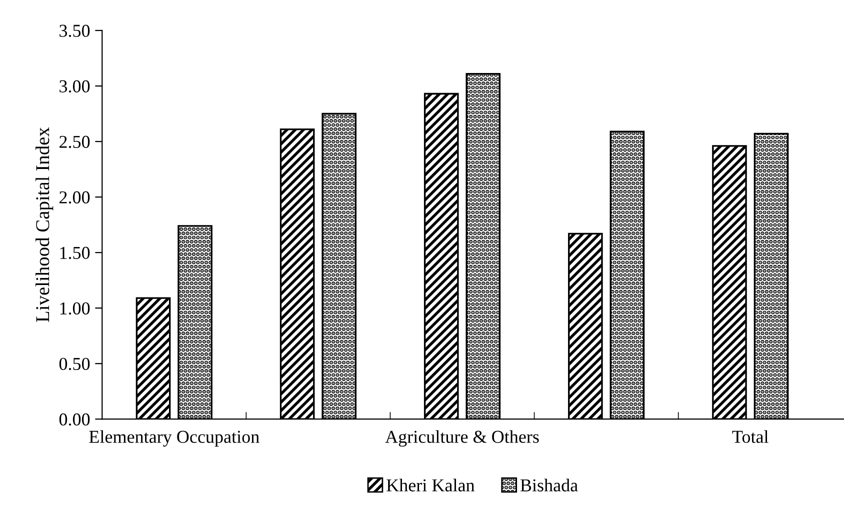  I want to click on x-tick-label: Total, so click(750, 436).